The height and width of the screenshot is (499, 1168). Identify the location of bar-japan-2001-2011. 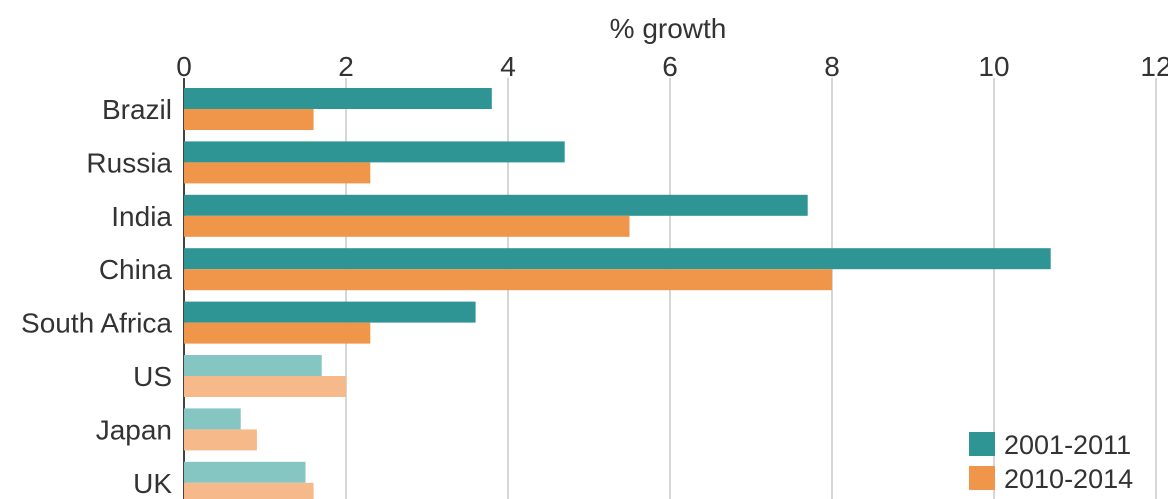
(212, 419).